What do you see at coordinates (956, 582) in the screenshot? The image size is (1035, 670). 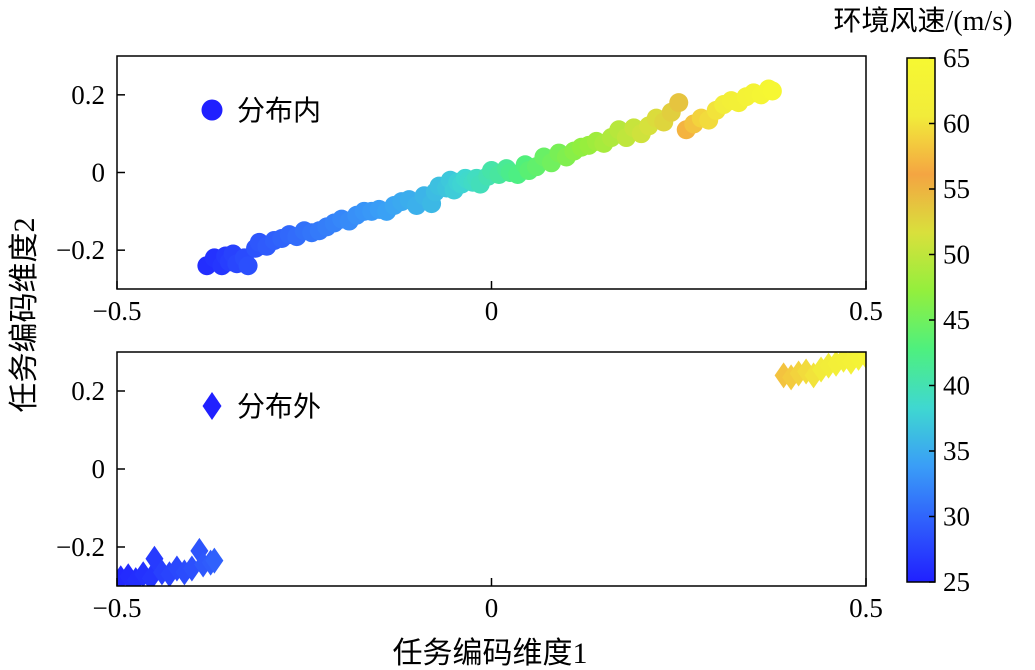 I see `colorbar-tick-label: 25` at bounding box center [956, 582].